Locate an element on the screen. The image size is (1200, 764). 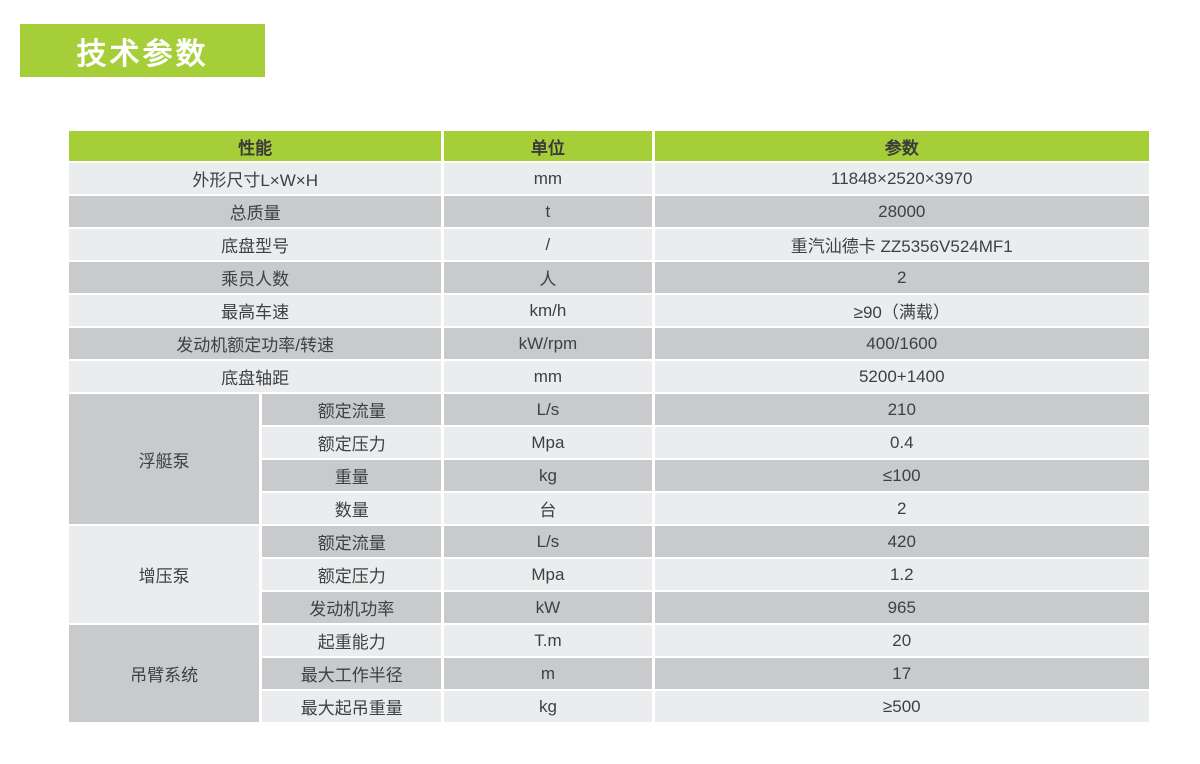
group-cell-float-pump: 浮艇泵 is located at coordinates (164, 459).